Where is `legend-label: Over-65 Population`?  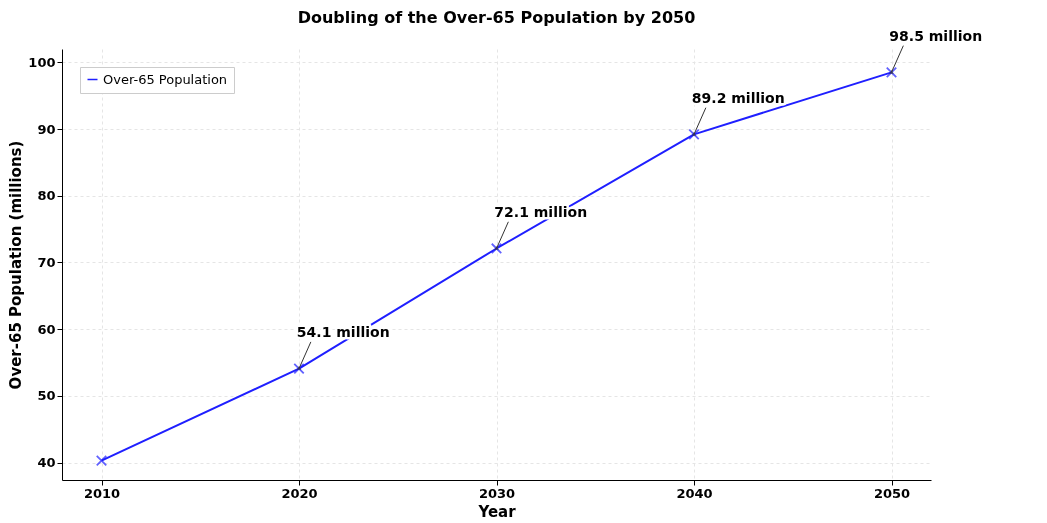 legend-label: Over-65 Population is located at coordinates (165, 79).